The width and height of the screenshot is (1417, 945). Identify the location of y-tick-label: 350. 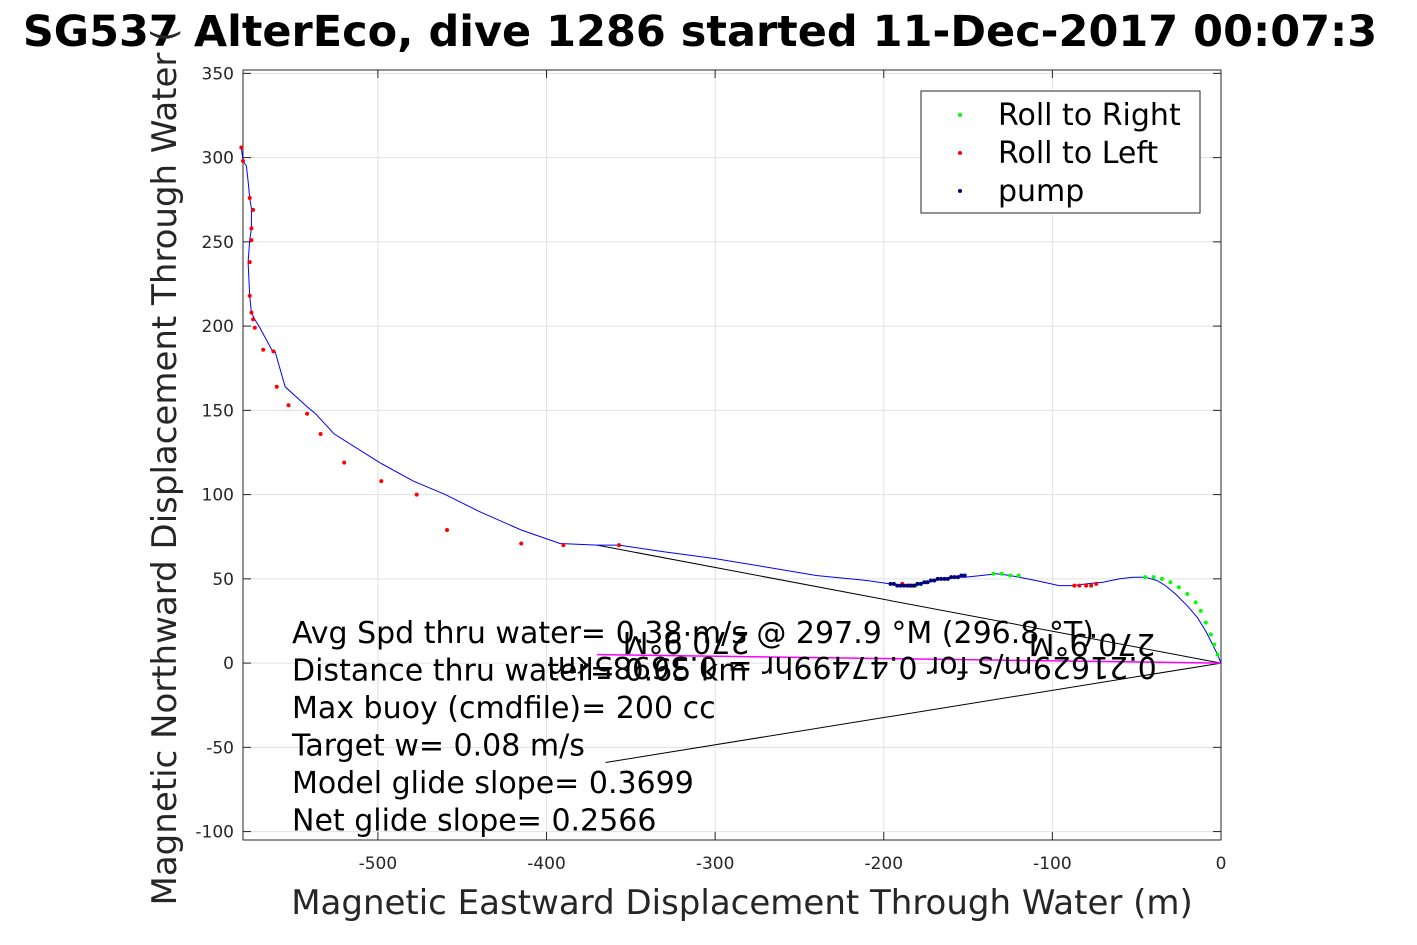
(218, 74).